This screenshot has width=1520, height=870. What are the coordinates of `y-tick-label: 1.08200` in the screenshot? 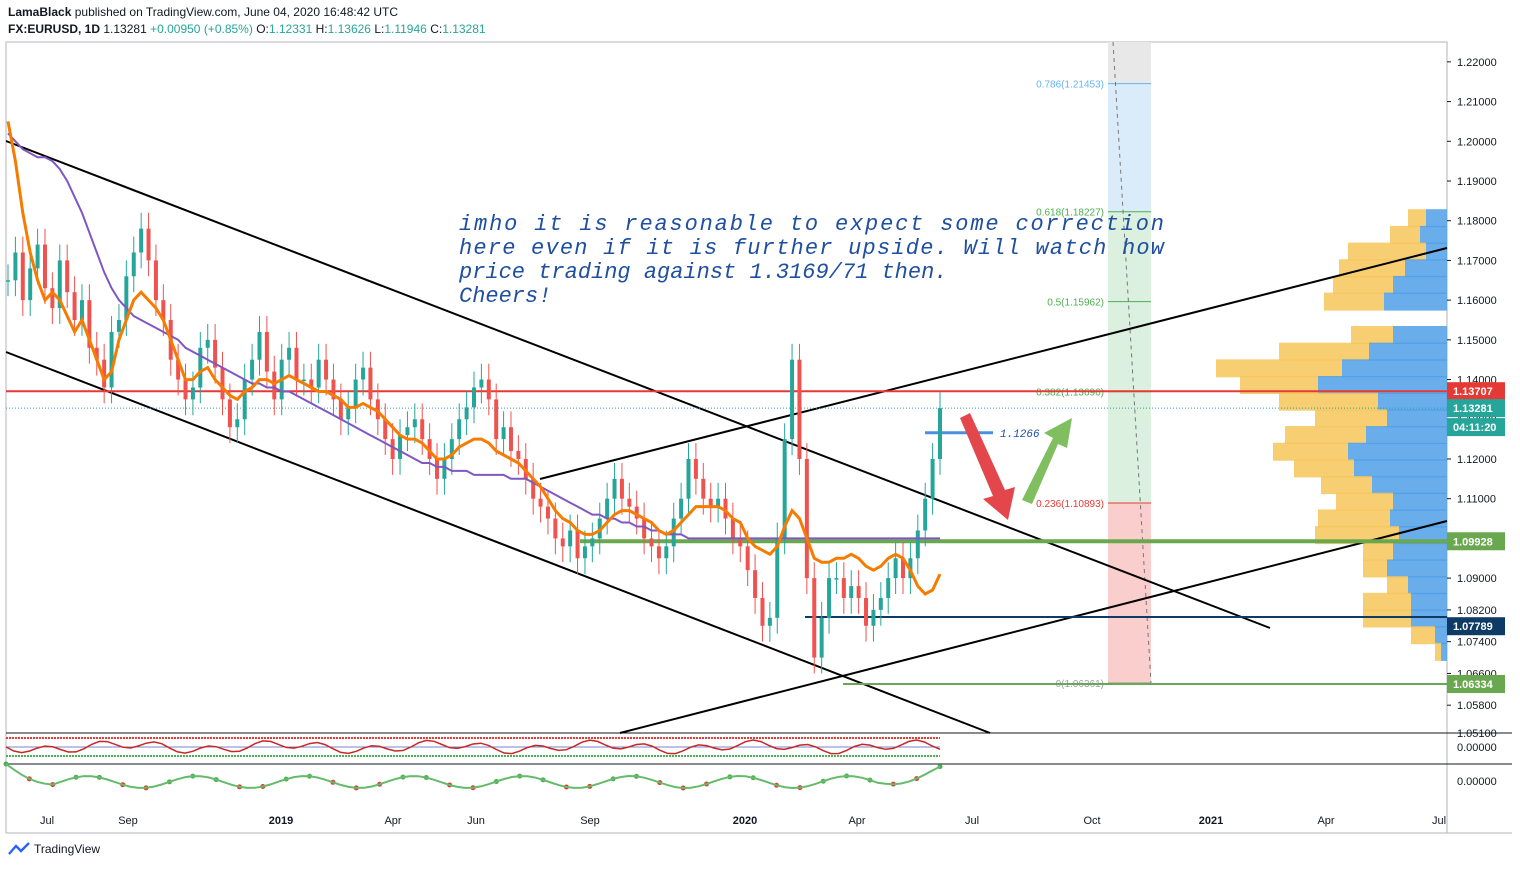 It's located at (1477, 611).